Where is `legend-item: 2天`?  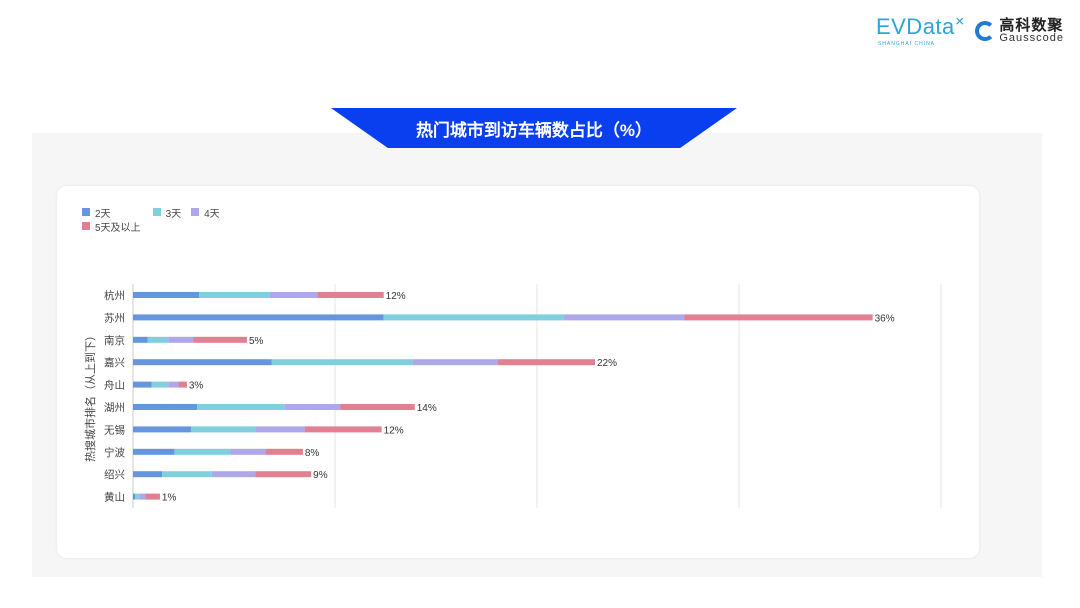 legend-item: 2天 is located at coordinates (96, 212).